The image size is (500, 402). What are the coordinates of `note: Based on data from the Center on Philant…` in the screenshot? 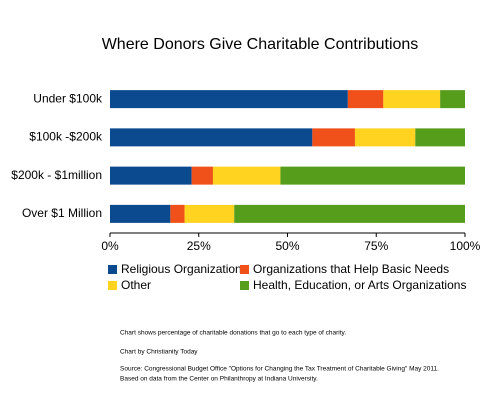 It's located at (219, 379).